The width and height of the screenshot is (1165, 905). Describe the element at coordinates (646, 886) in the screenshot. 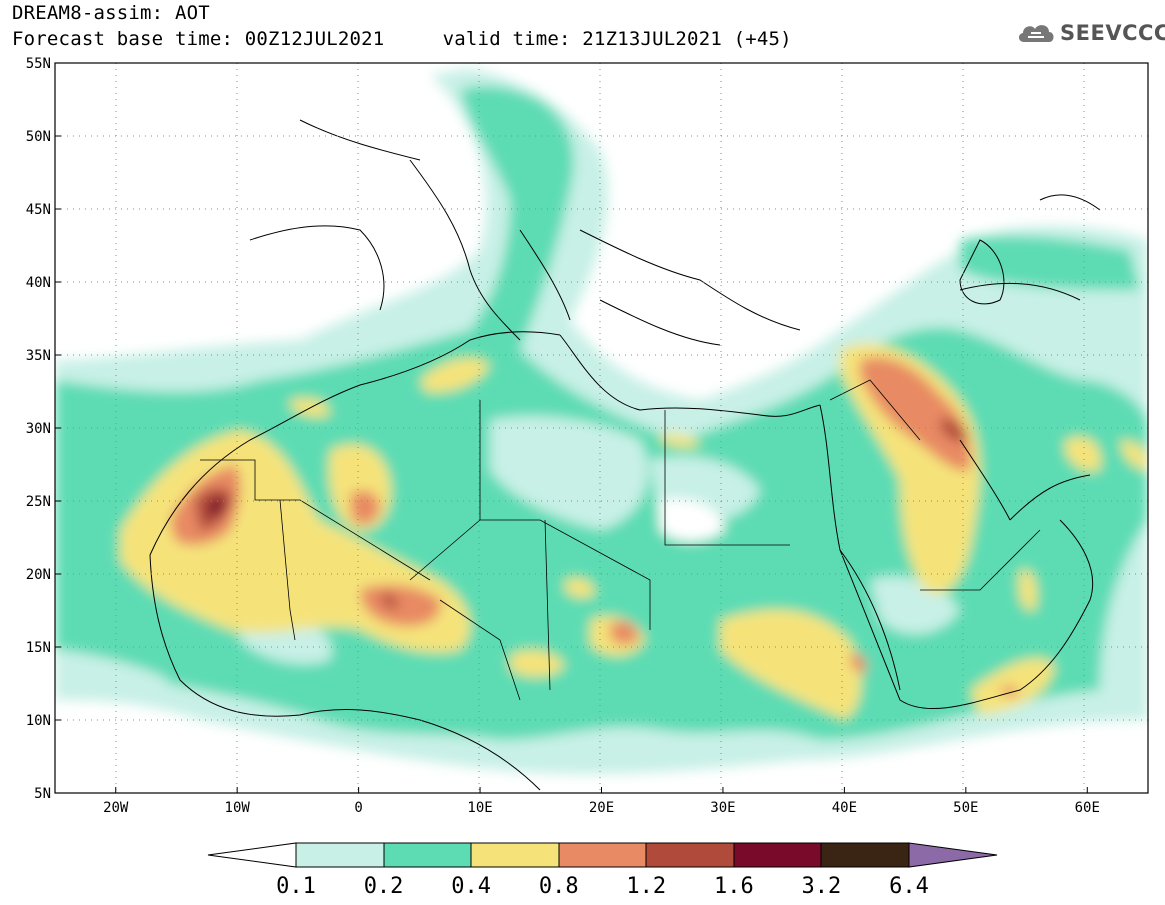

I see `colorbar-label: 1.2` at that location.